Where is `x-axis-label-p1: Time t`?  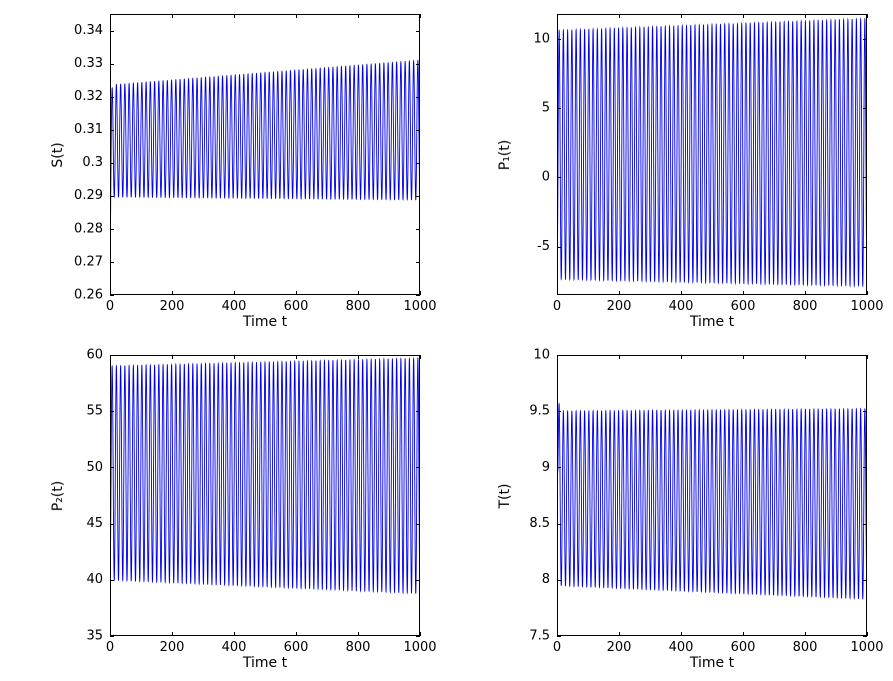 x-axis-label-p1: Time t is located at coordinates (712, 322).